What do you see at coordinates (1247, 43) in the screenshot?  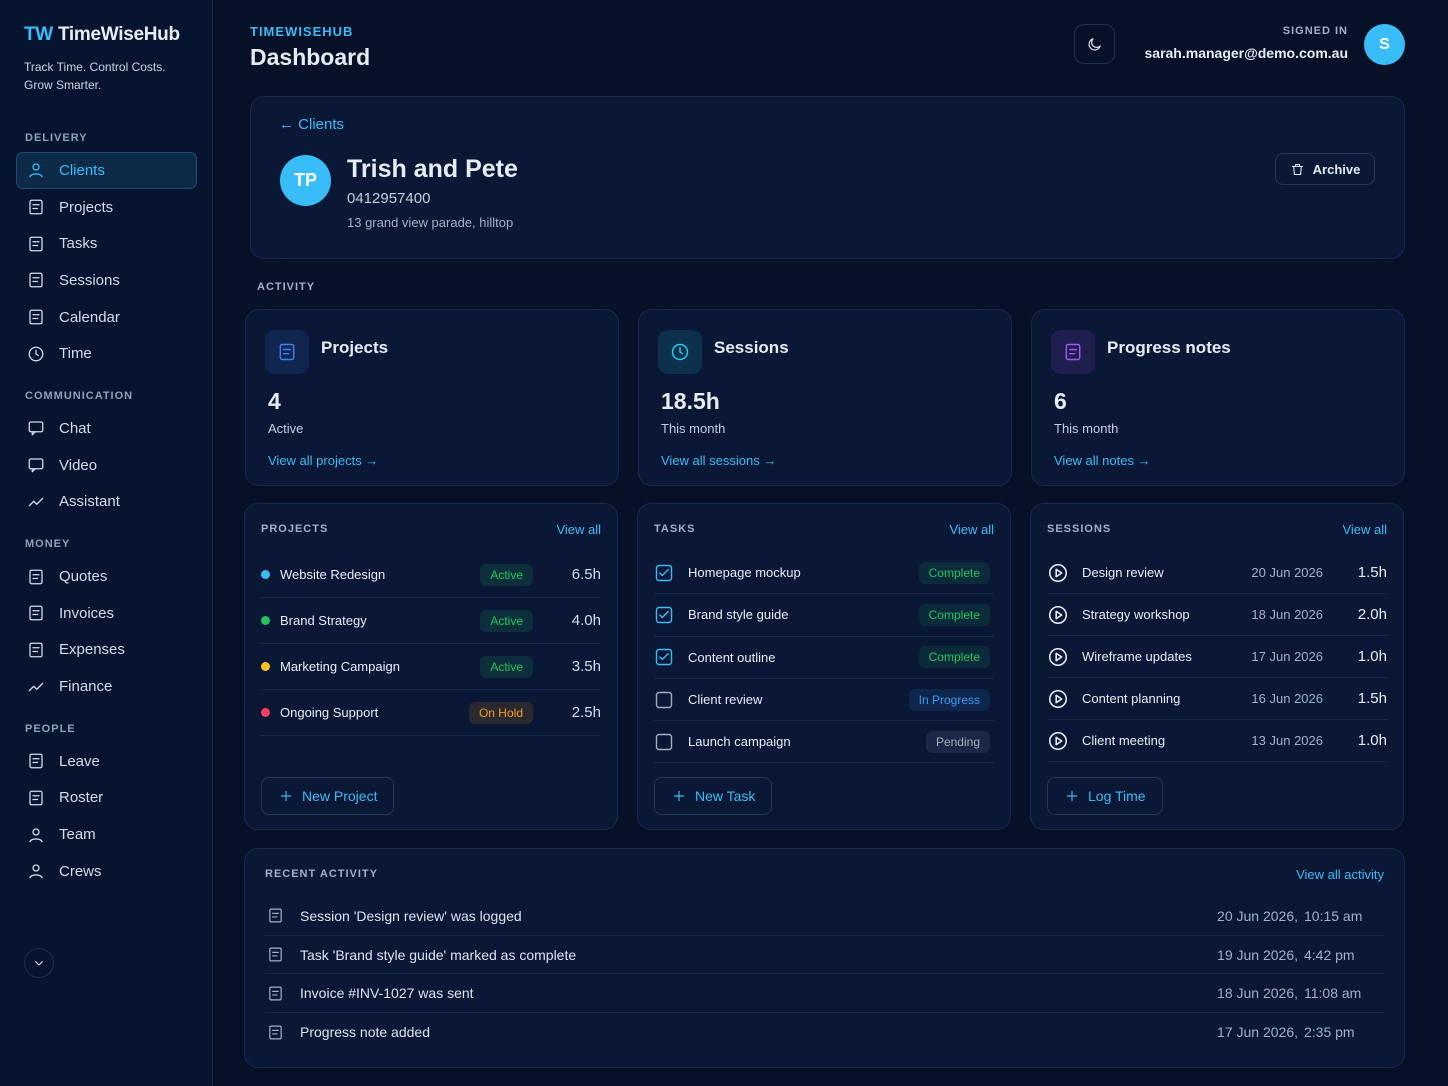 I see `signed-in: SIGNED IN sarah.manager@demo.com.au` at bounding box center [1247, 43].